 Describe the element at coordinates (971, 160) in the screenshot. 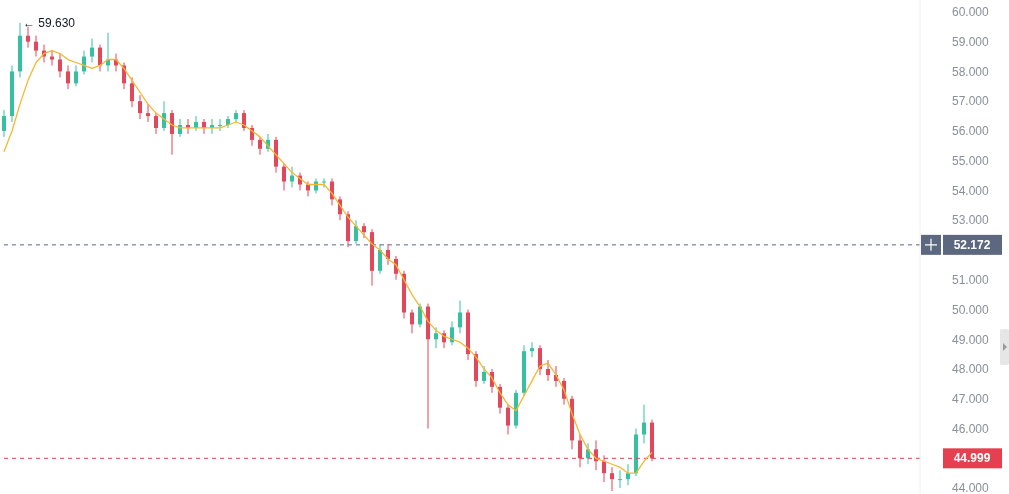

I see `y-tick-label: 55.000` at that location.